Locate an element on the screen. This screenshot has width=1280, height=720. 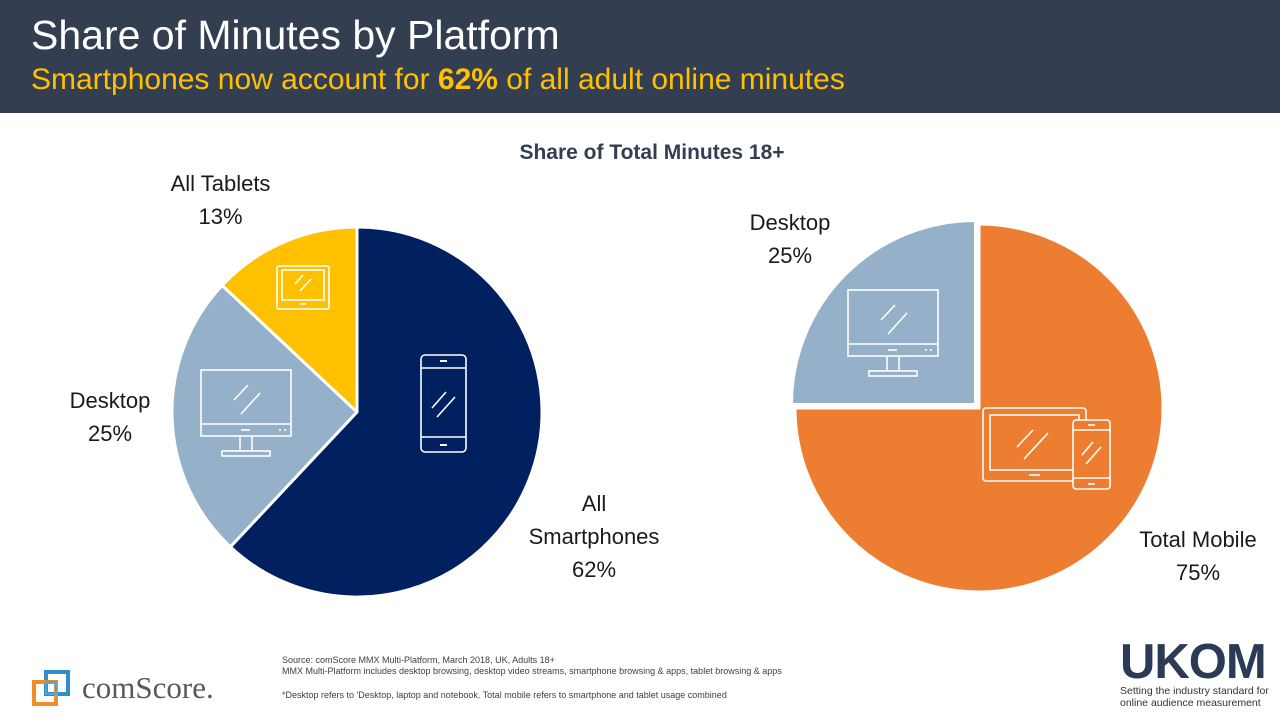
tablet-icon is located at coordinates (303, 287).